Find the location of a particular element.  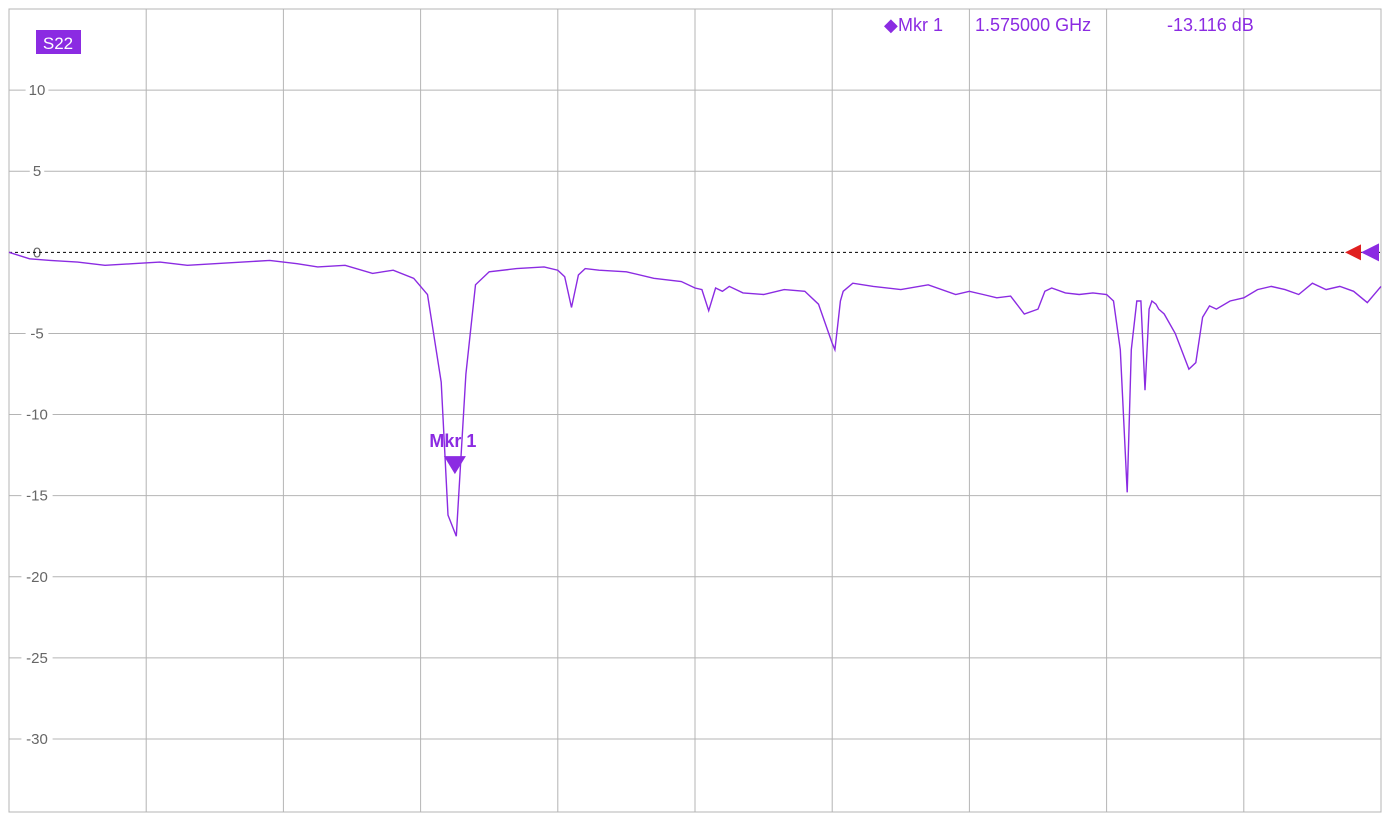

trace-label: S22 is located at coordinates (58, 43).